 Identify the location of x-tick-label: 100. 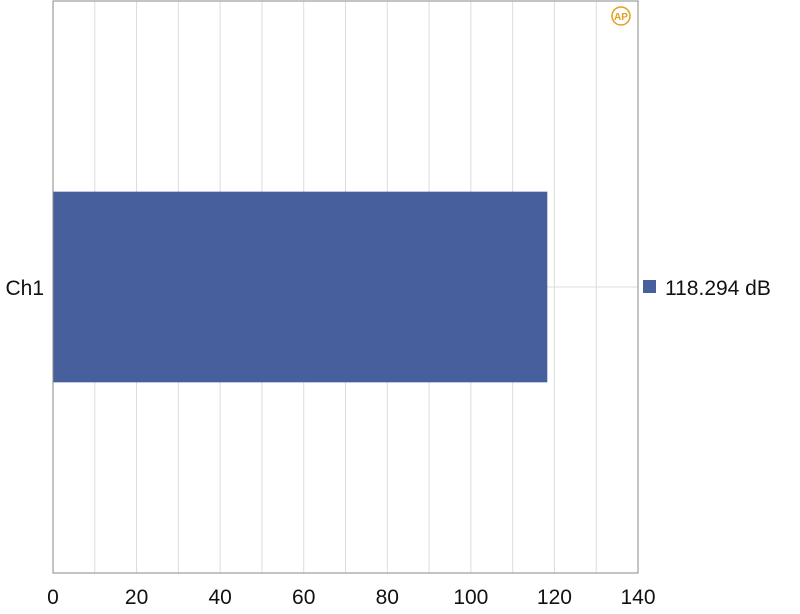
(470, 597).